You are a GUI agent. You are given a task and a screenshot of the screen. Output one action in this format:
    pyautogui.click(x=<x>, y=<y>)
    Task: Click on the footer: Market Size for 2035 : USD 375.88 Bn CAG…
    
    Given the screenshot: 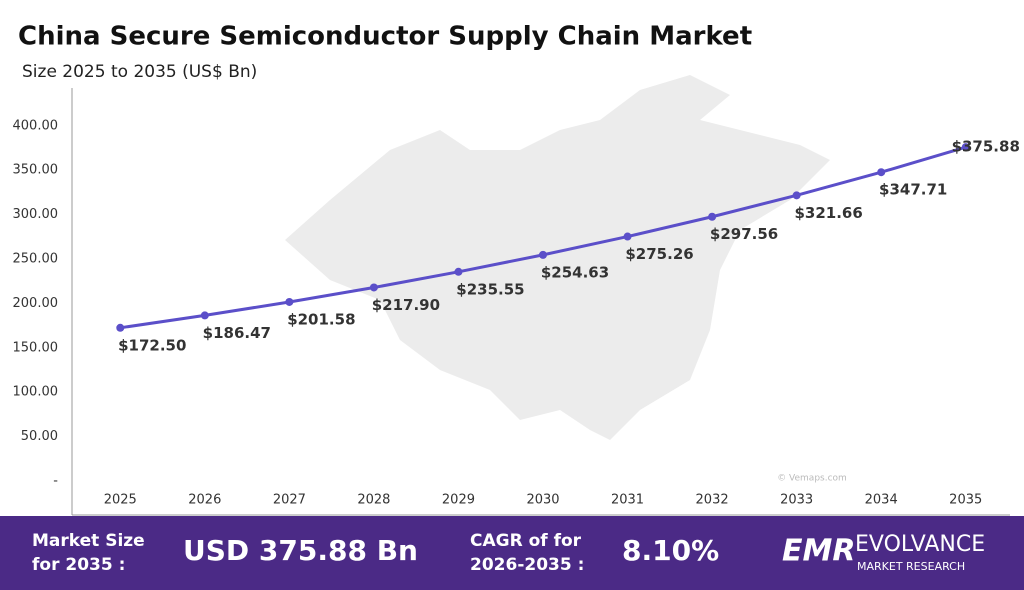 What is the action you would take?
    pyautogui.click(x=512, y=553)
    